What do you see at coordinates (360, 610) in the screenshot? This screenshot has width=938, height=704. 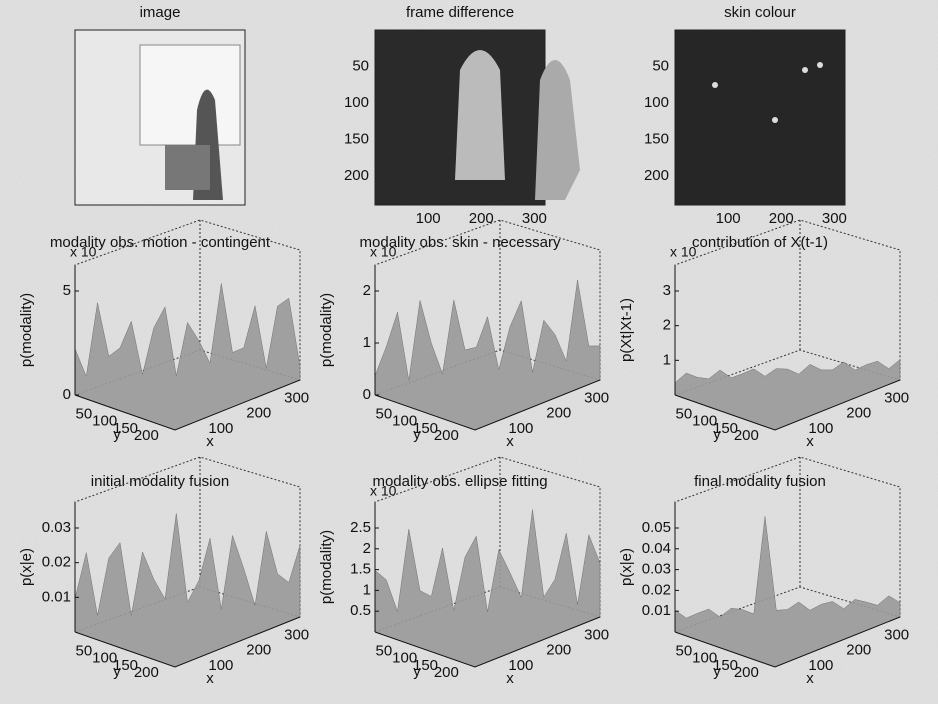 I see `z-tick-label: 0.5` at bounding box center [360, 610].